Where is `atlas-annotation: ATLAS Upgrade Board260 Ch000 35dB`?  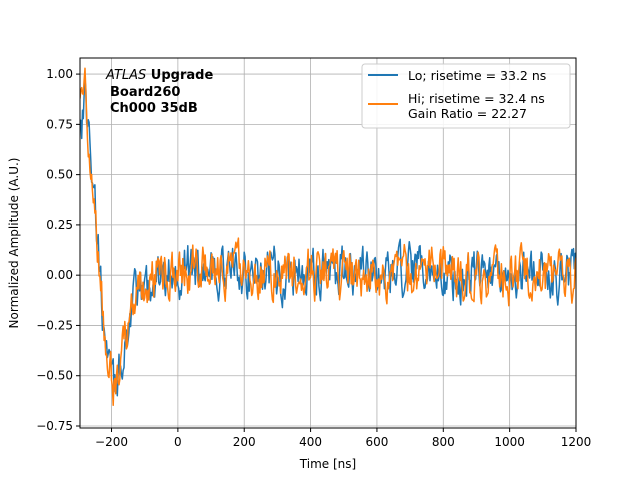 atlas-annotation: ATLAS Upgrade Board260 Ch000 35dB is located at coordinates (159, 92).